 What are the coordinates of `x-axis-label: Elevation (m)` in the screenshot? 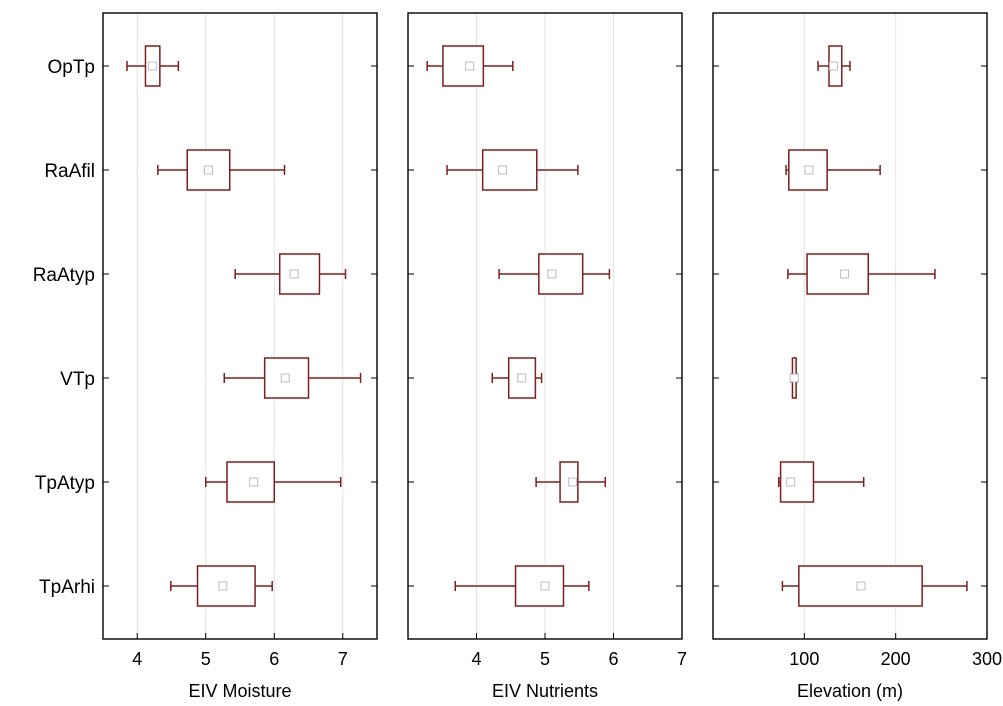 It's located at (850, 691).